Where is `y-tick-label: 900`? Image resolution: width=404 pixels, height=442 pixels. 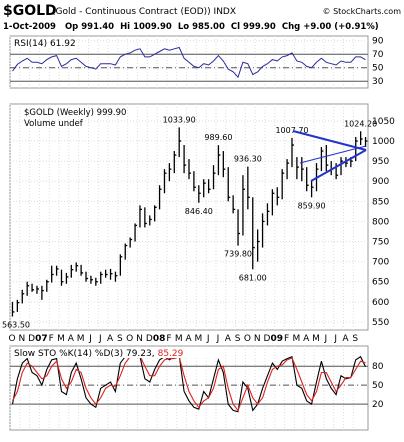
y-tick-label: 900 is located at coordinates (380, 182).